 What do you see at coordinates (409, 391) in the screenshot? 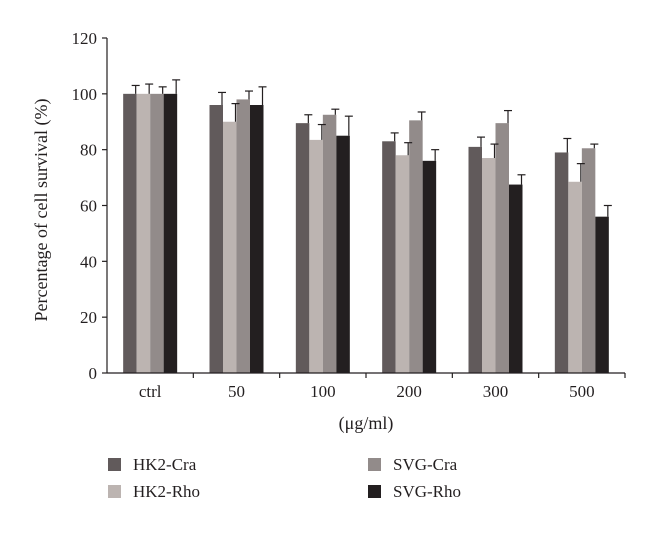
I see `x-tick-label: 200` at bounding box center [409, 391].